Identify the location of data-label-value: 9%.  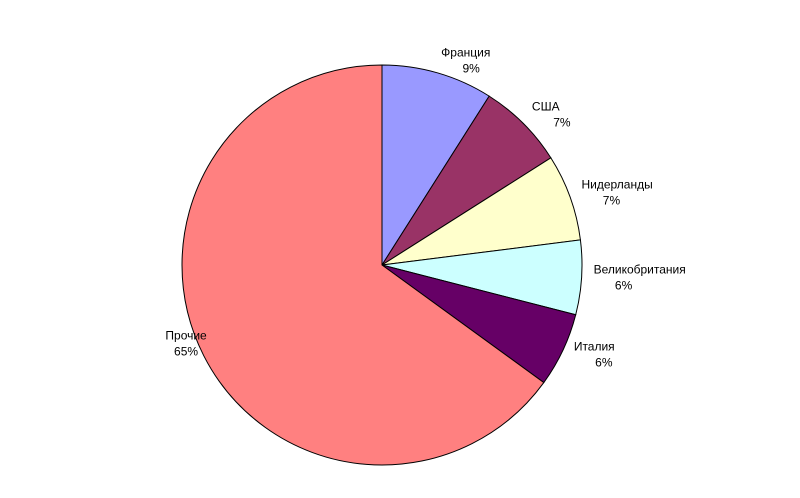
(471, 69).